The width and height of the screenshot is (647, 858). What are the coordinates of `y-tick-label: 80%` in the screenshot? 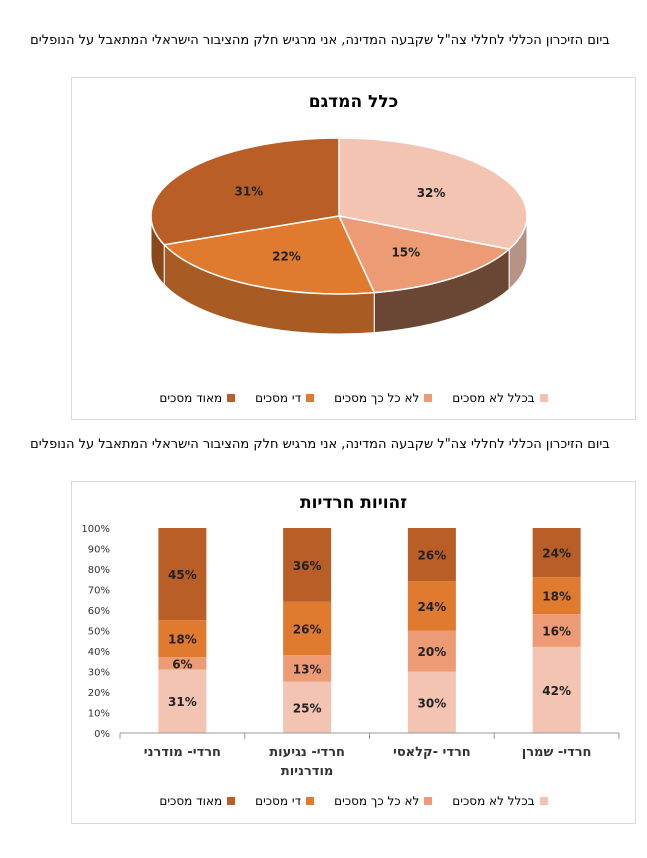 It's located at (99, 570).